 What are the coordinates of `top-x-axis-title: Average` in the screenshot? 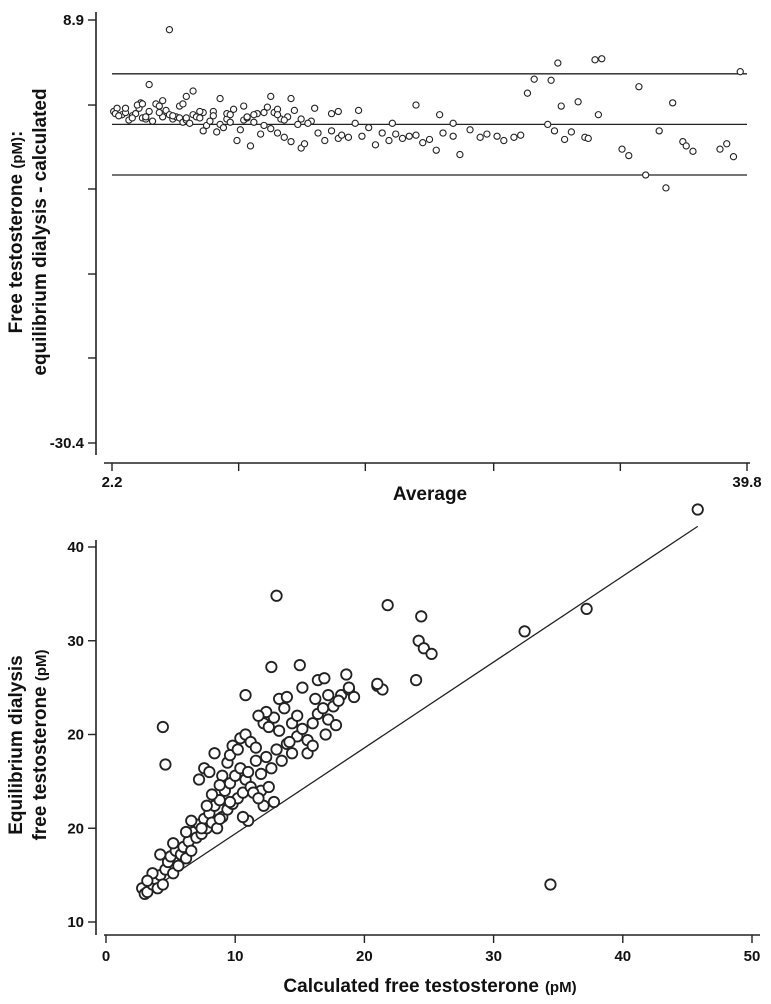 It's located at (430, 494).